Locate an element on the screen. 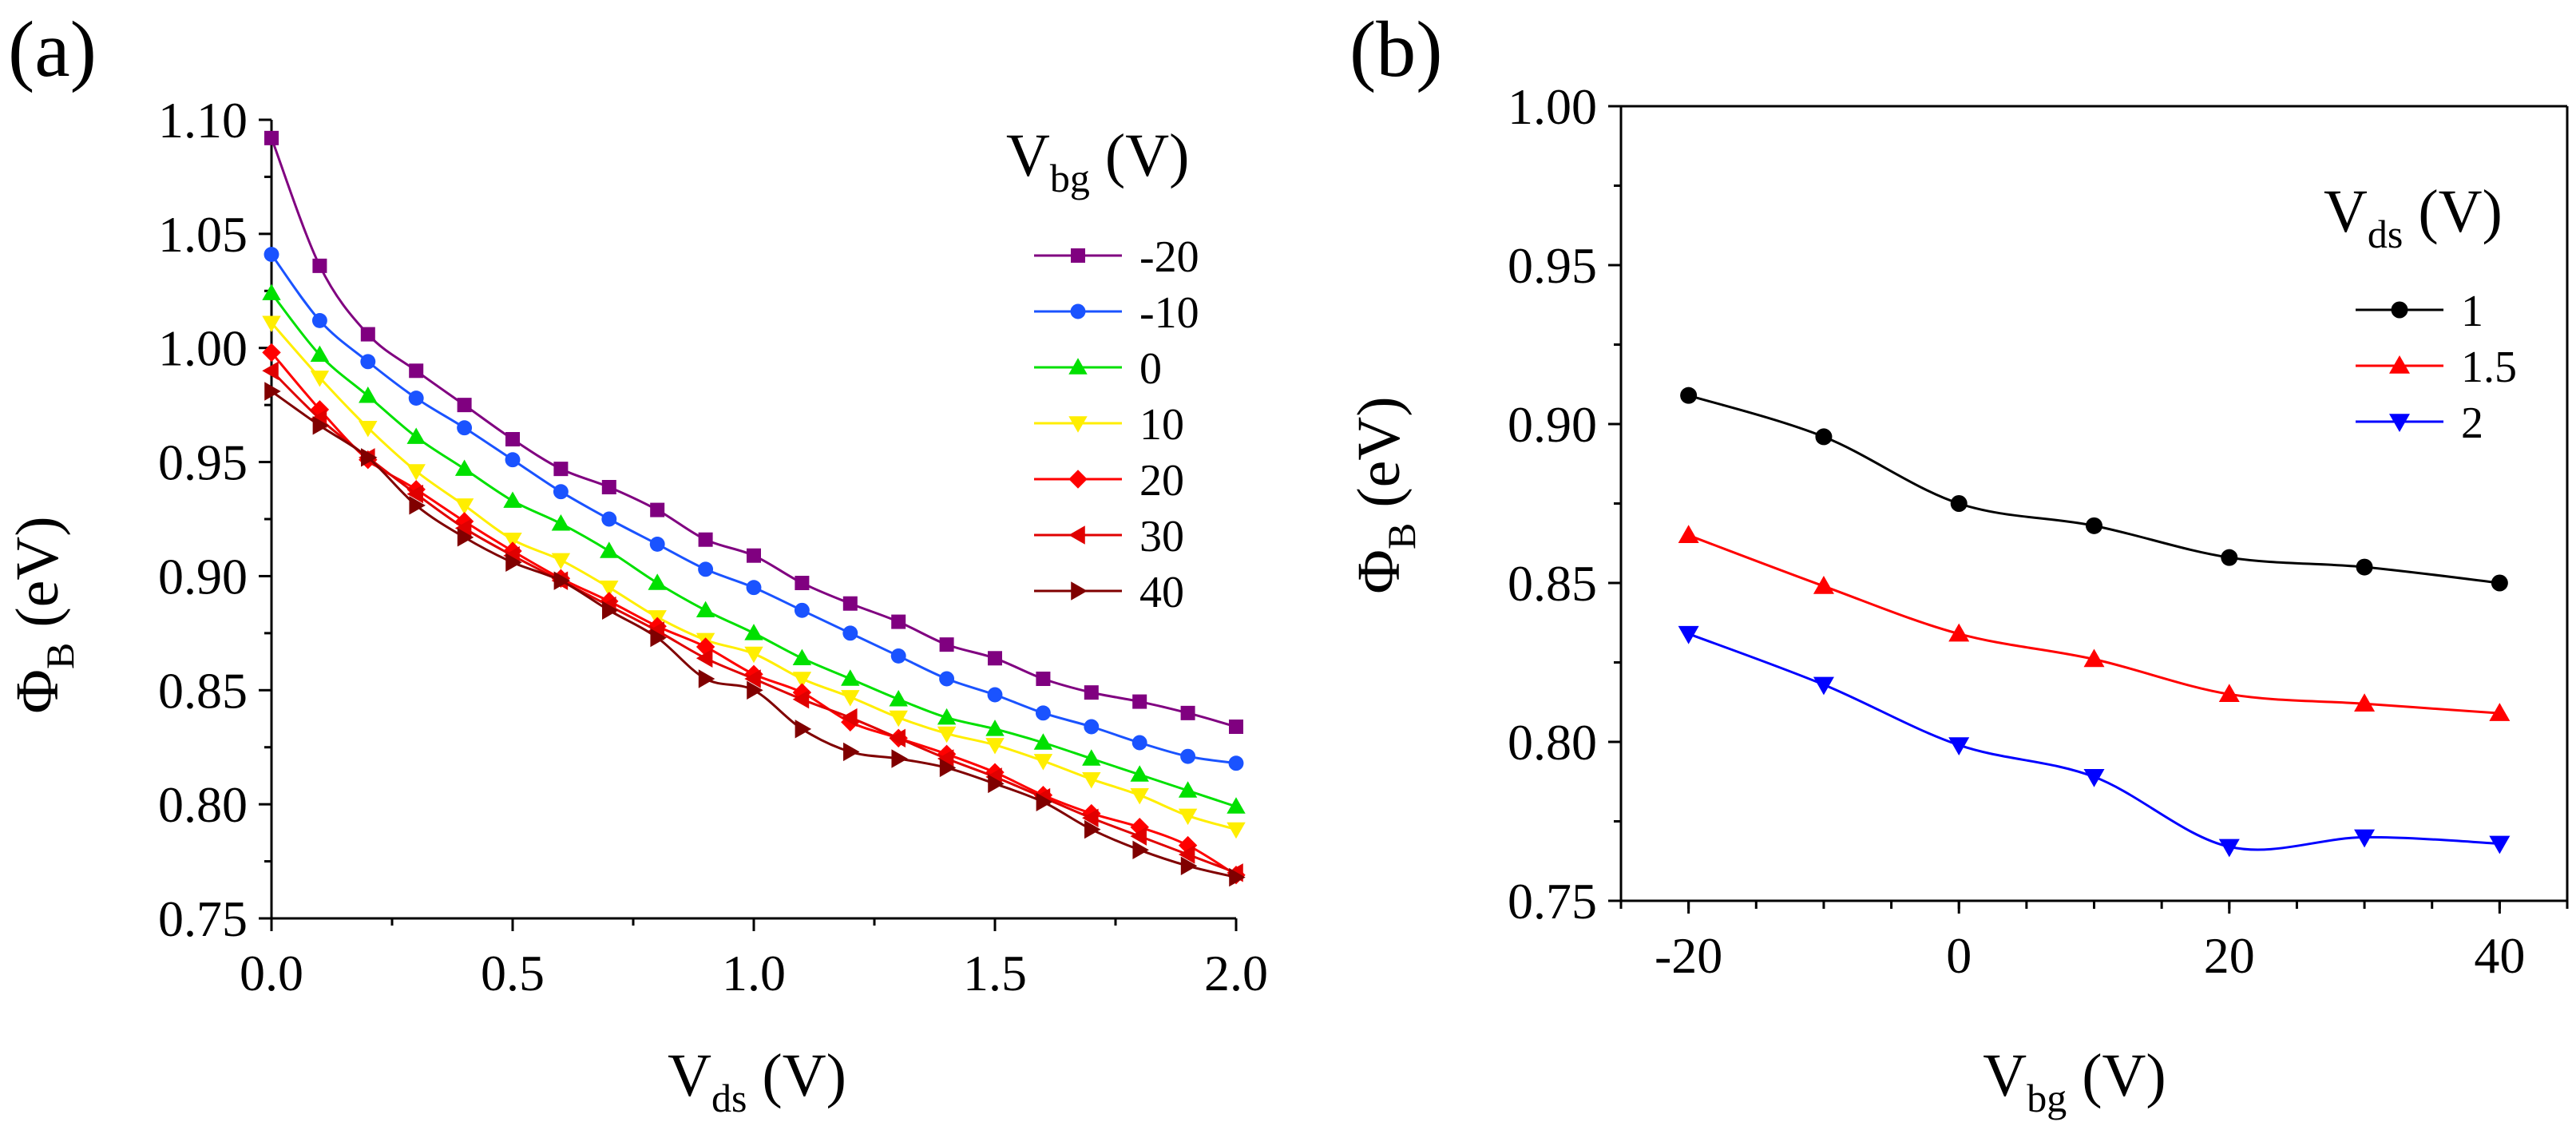  panel-a-y-tick-label: 0.90 is located at coordinates (203, 576).